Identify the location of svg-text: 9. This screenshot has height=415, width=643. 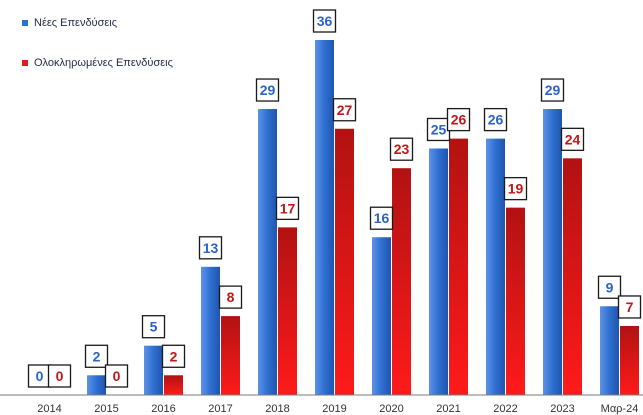
(610, 287).